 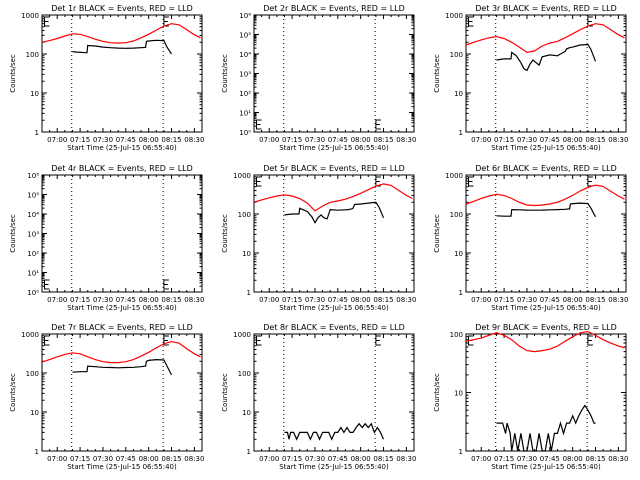 I want to click on chart-title: Det 1r BLACK = Events, RED = LLD, so click(x=122, y=8).